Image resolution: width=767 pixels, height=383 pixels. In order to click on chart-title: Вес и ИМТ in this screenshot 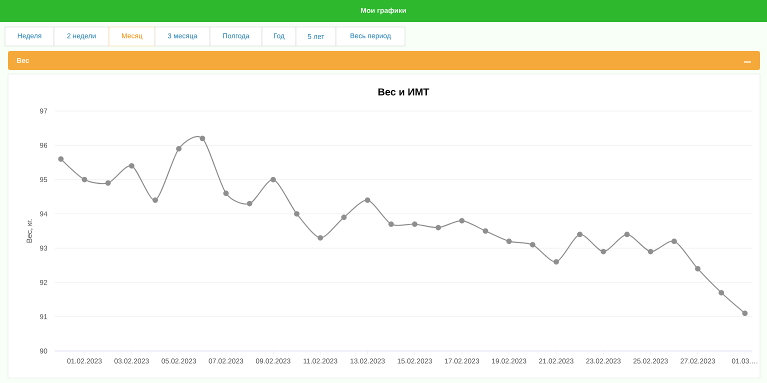, I will do `click(404, 92)`.